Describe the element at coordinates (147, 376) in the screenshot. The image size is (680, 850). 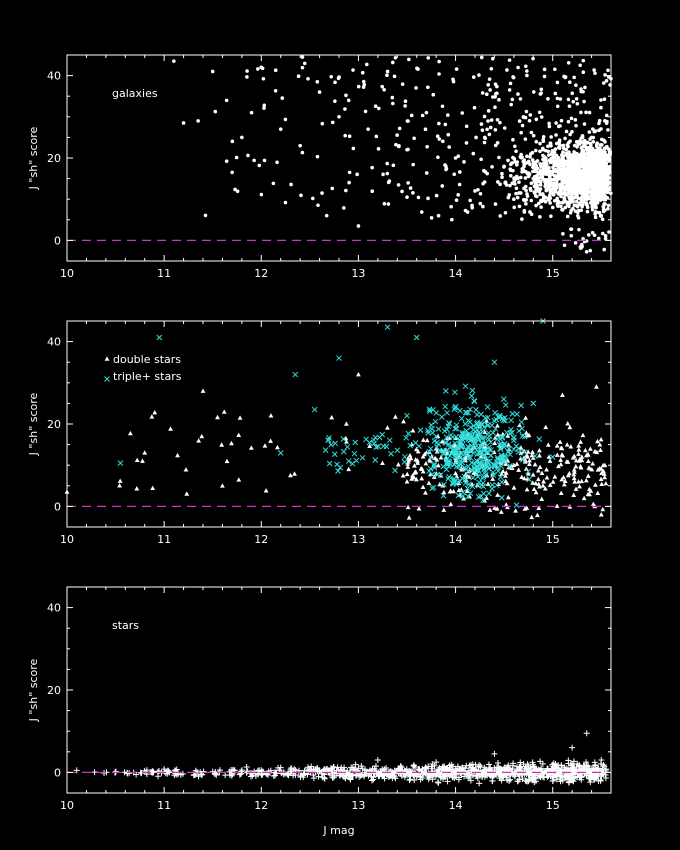
I see `legend-label-triple-stars: triple+ stars` at that location.